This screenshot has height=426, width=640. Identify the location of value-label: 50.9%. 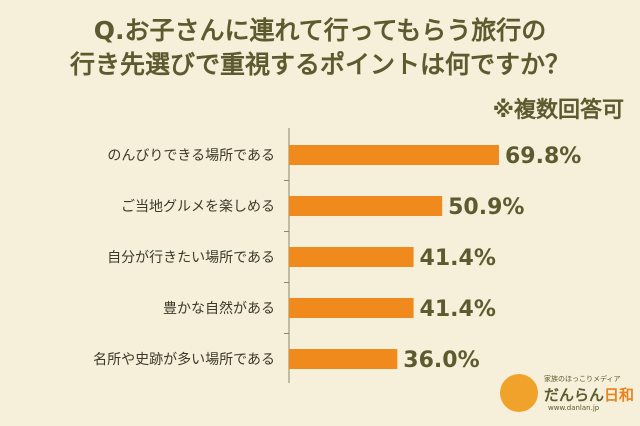
(486, 207).